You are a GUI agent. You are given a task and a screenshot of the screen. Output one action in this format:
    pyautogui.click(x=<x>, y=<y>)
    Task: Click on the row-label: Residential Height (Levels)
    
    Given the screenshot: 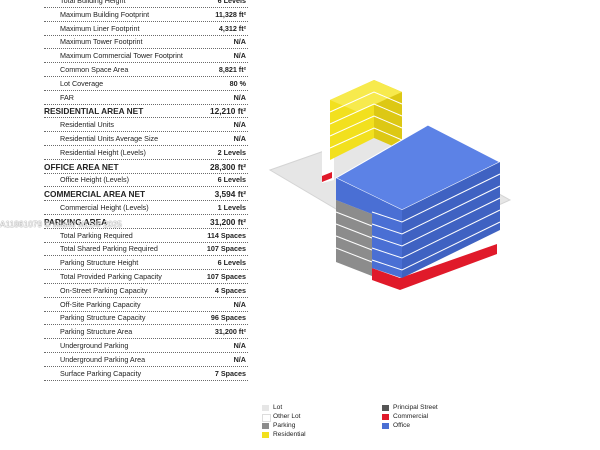 What is the action you would take?
    pyautogui.click(x=103, y=152)
    